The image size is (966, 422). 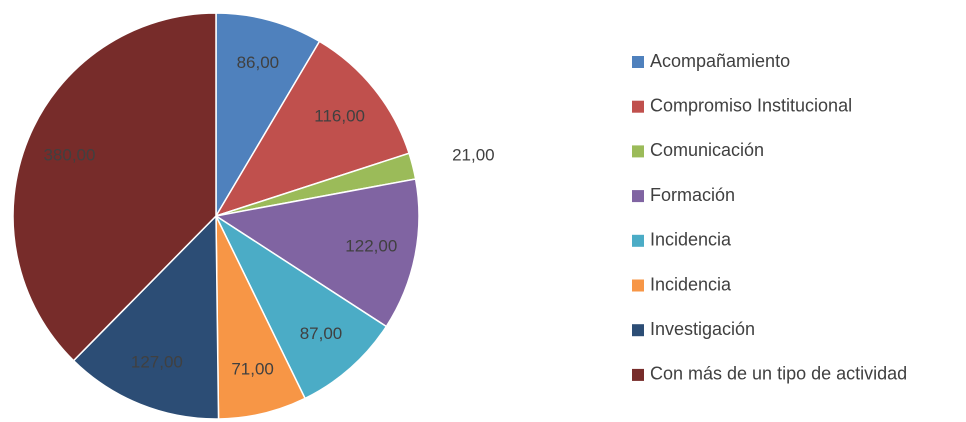 What do you see at coordinates (69, 154) in the screenshot?
I see `slice-label: 380,00` at bounding box center [69, 154].